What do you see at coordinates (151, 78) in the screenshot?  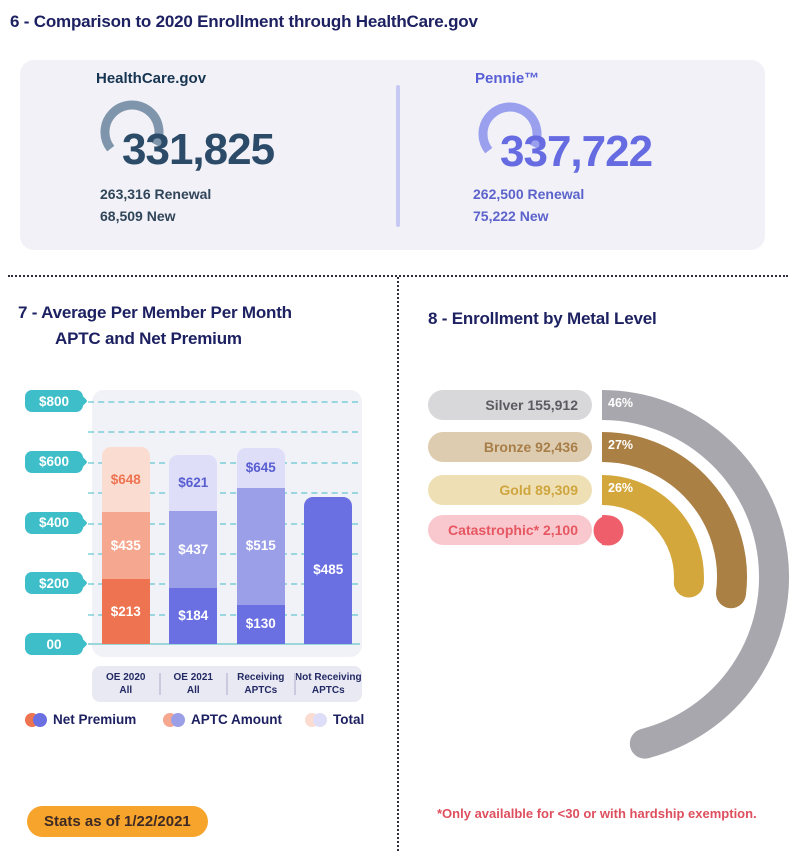 I see `healthcaregov-label: HealthCare.gov` at bounding box center [151, 78].